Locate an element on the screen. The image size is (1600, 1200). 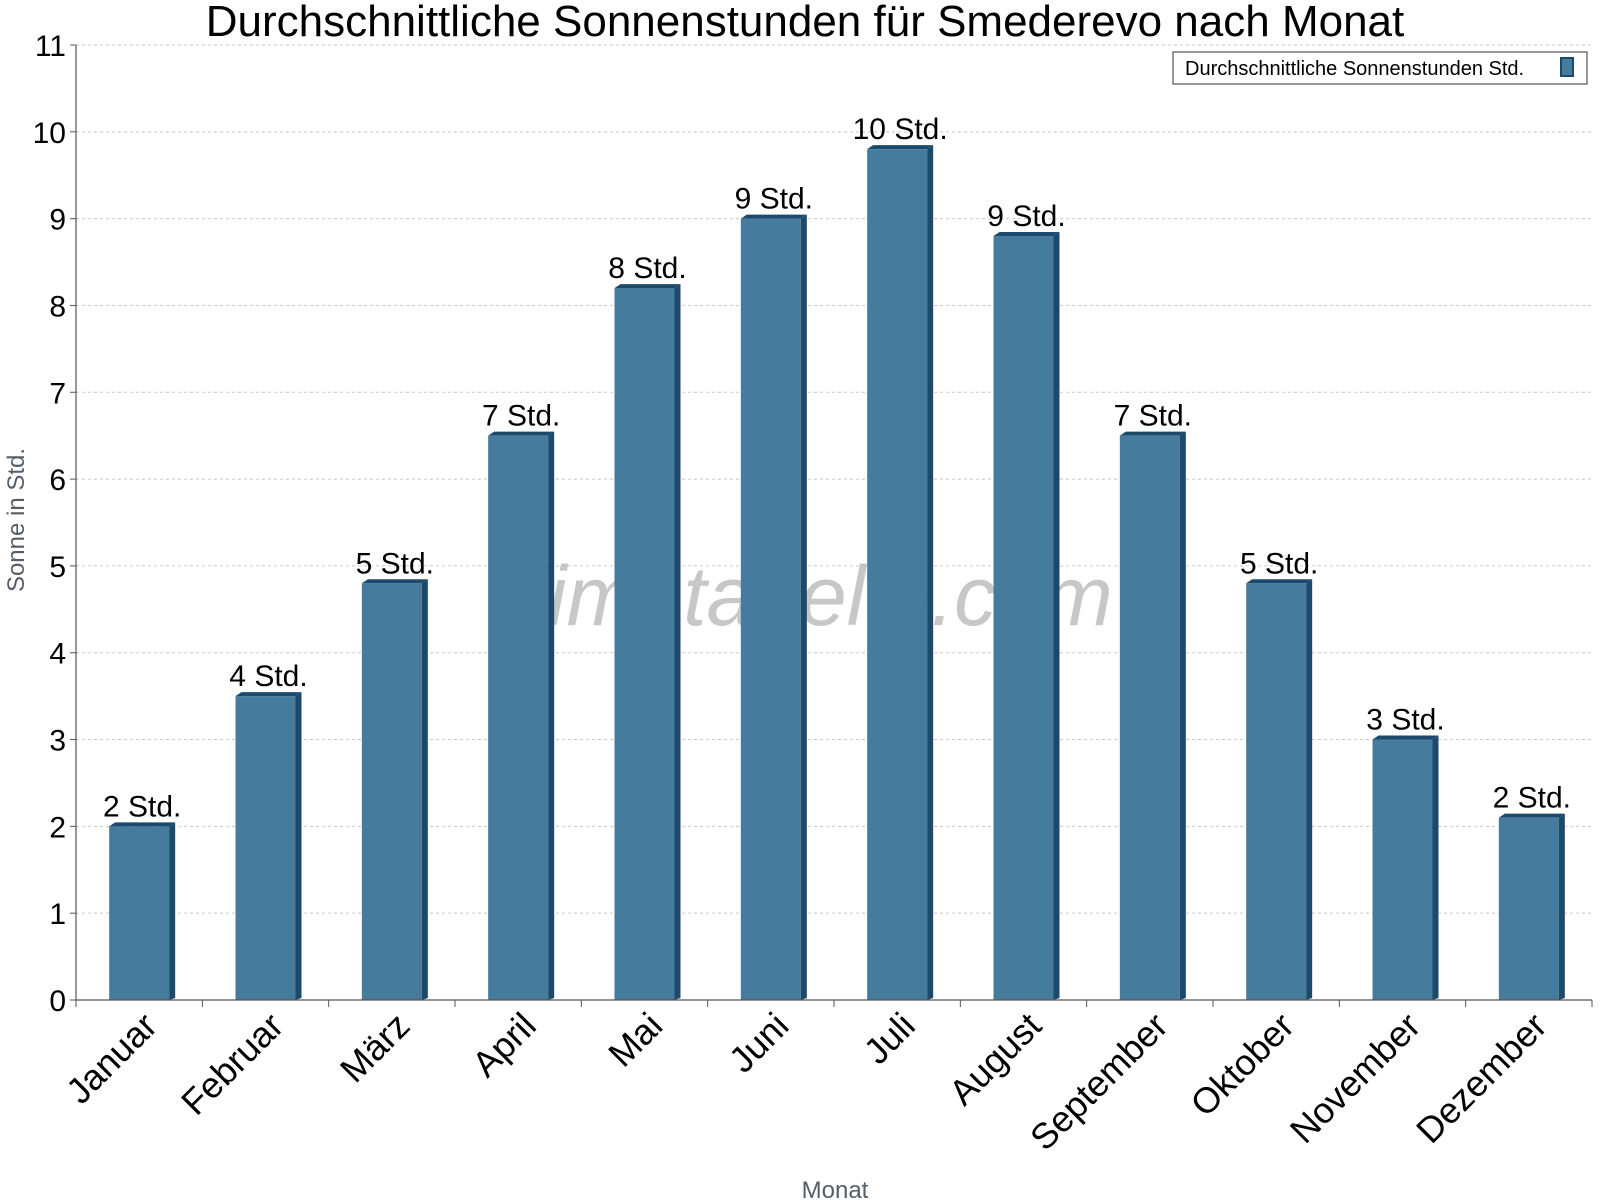
x-tick-label: August is located at coordinates (995, 1059).